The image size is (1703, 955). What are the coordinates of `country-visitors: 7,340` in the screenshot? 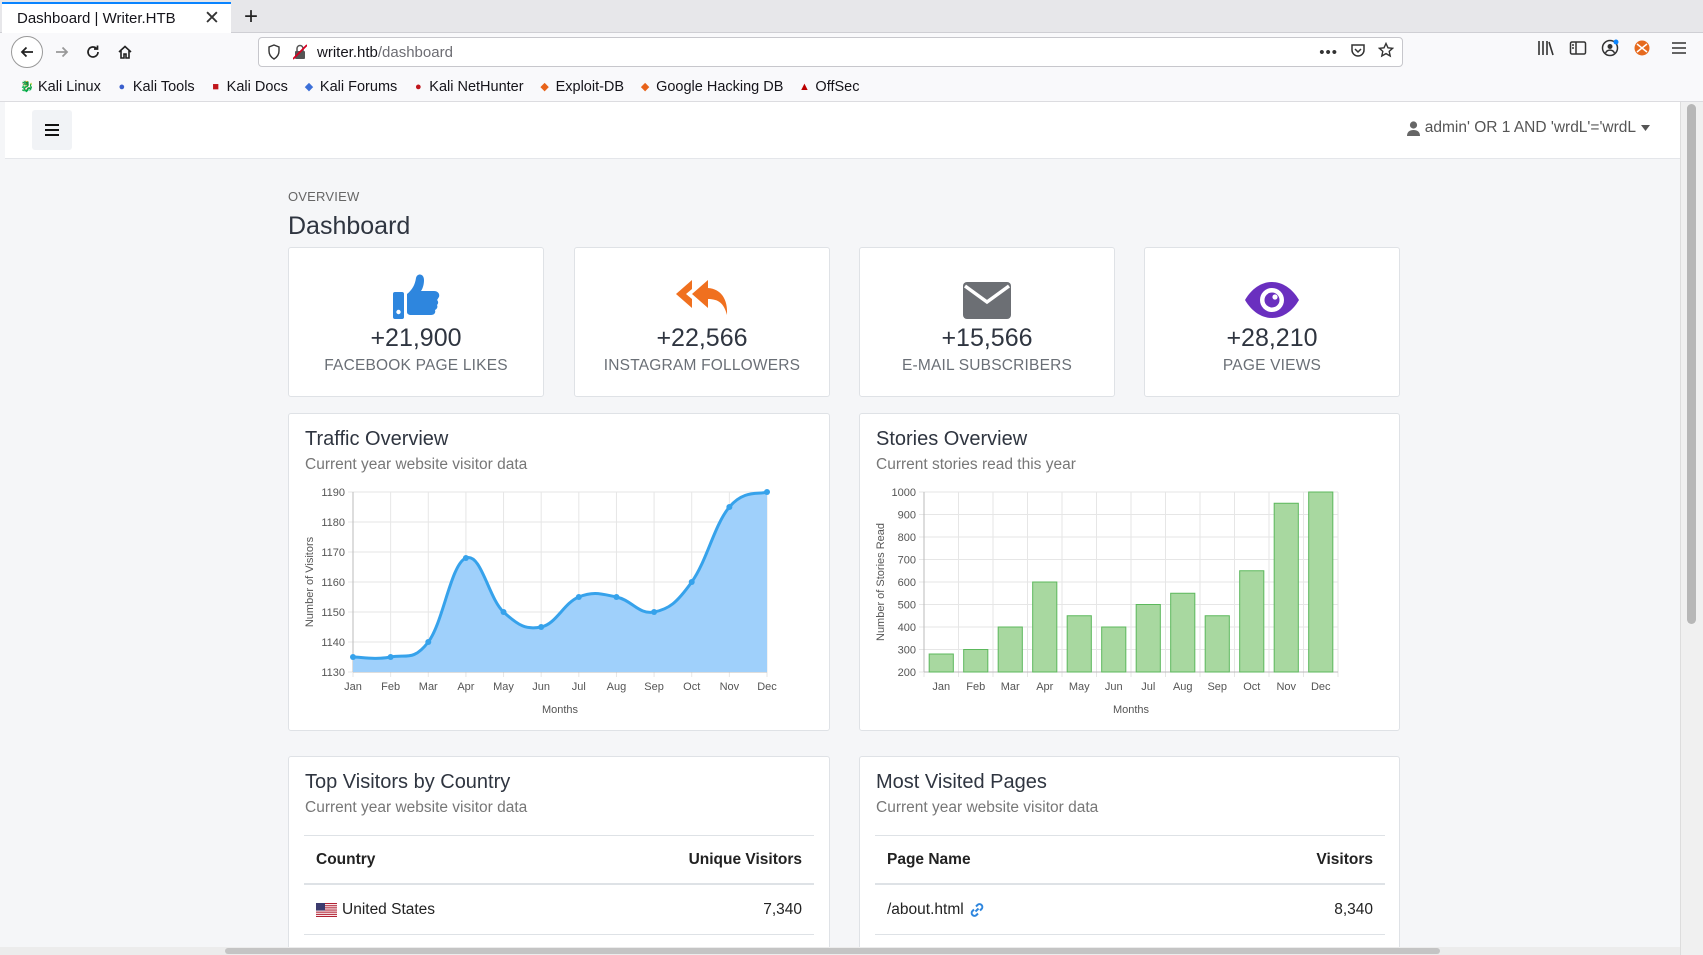 It's located at (782, 909).